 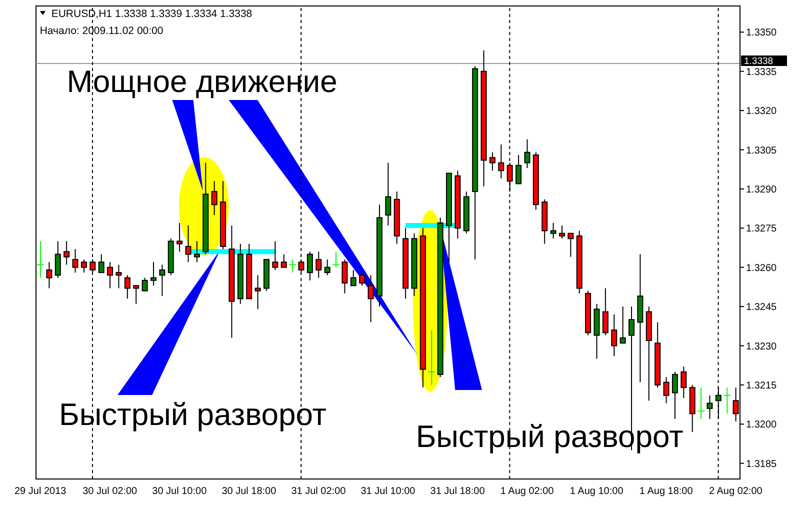 I want to click on text: Начало: 2009.11.02 00:00, so click(x=102, y=31).